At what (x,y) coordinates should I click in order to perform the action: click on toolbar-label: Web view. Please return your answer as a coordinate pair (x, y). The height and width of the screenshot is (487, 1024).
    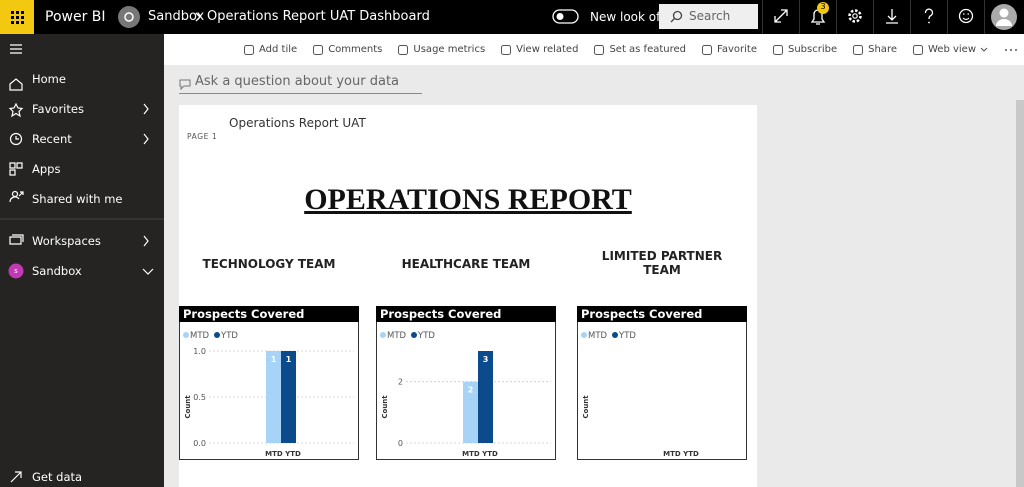
    Looking at the image, I should click on (951, 49).